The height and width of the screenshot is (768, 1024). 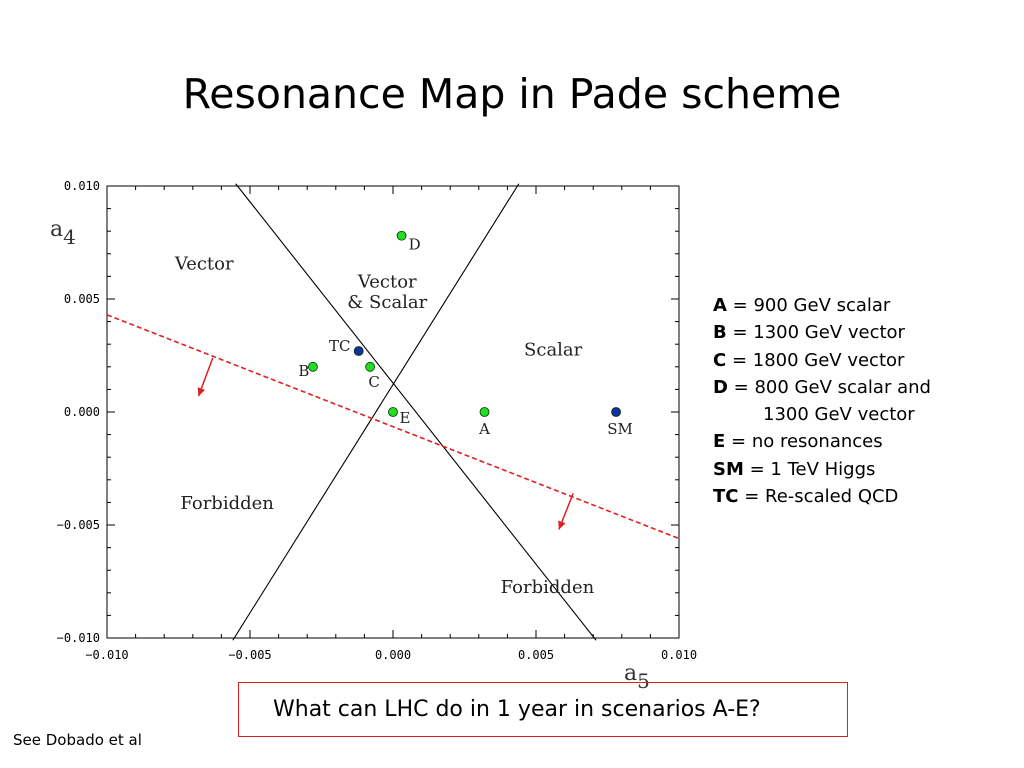 What do you see at coordinates (106, 655) in the screenshot?
I see `x-tick-label: −0.010` at bounding box center [106, 655].